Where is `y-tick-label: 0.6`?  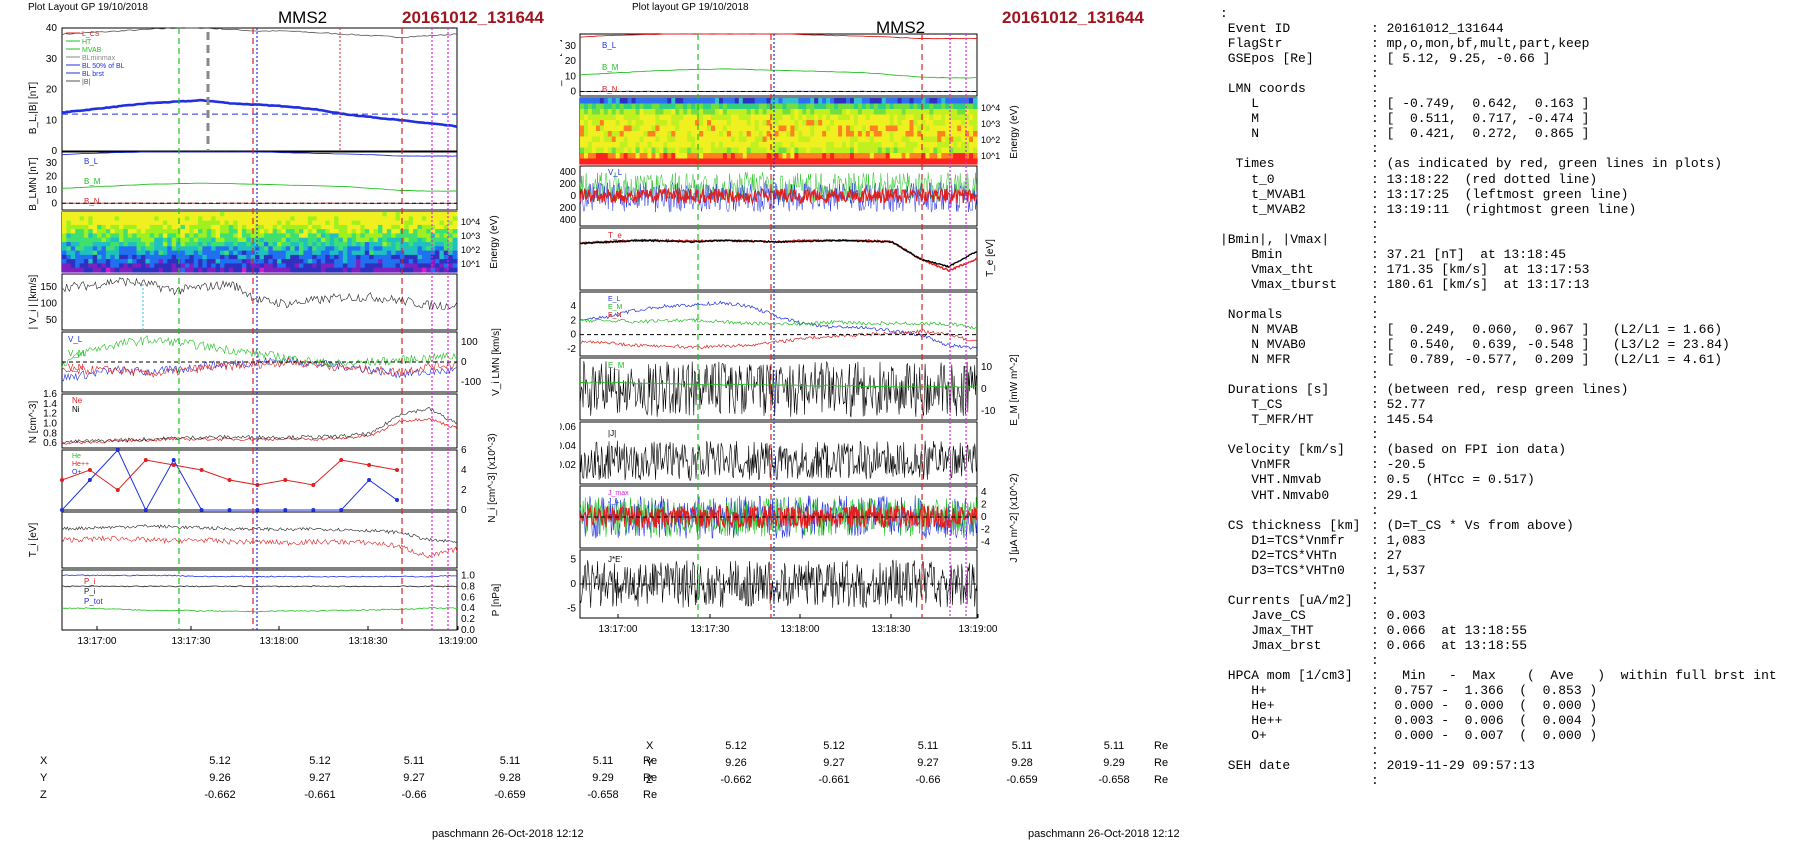 y-tick-label: 0.6 is located at coordinates (50, 443).